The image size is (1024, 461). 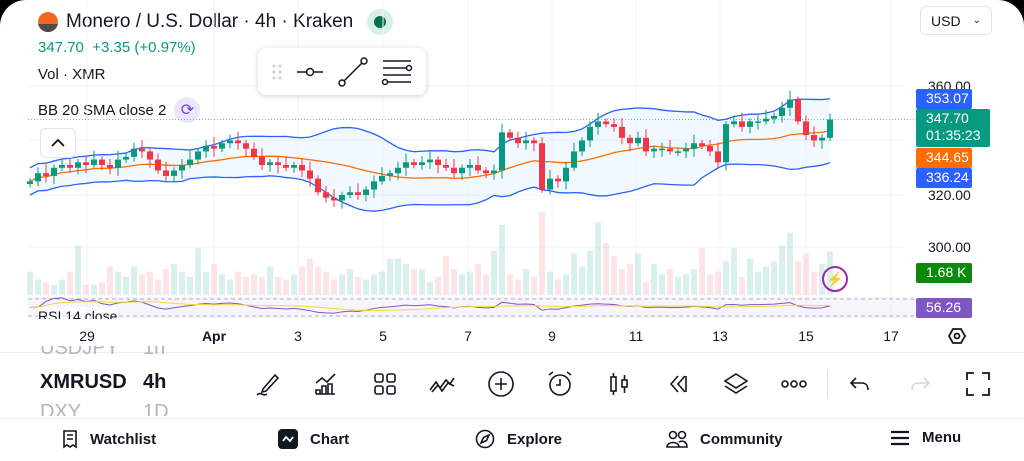 What do you see at coordinates (210, 21) in the screenshot?
I see `symbol-title: Monero / U.S. Dollar · 4h · Kraken` at bounding box center [210, 21].